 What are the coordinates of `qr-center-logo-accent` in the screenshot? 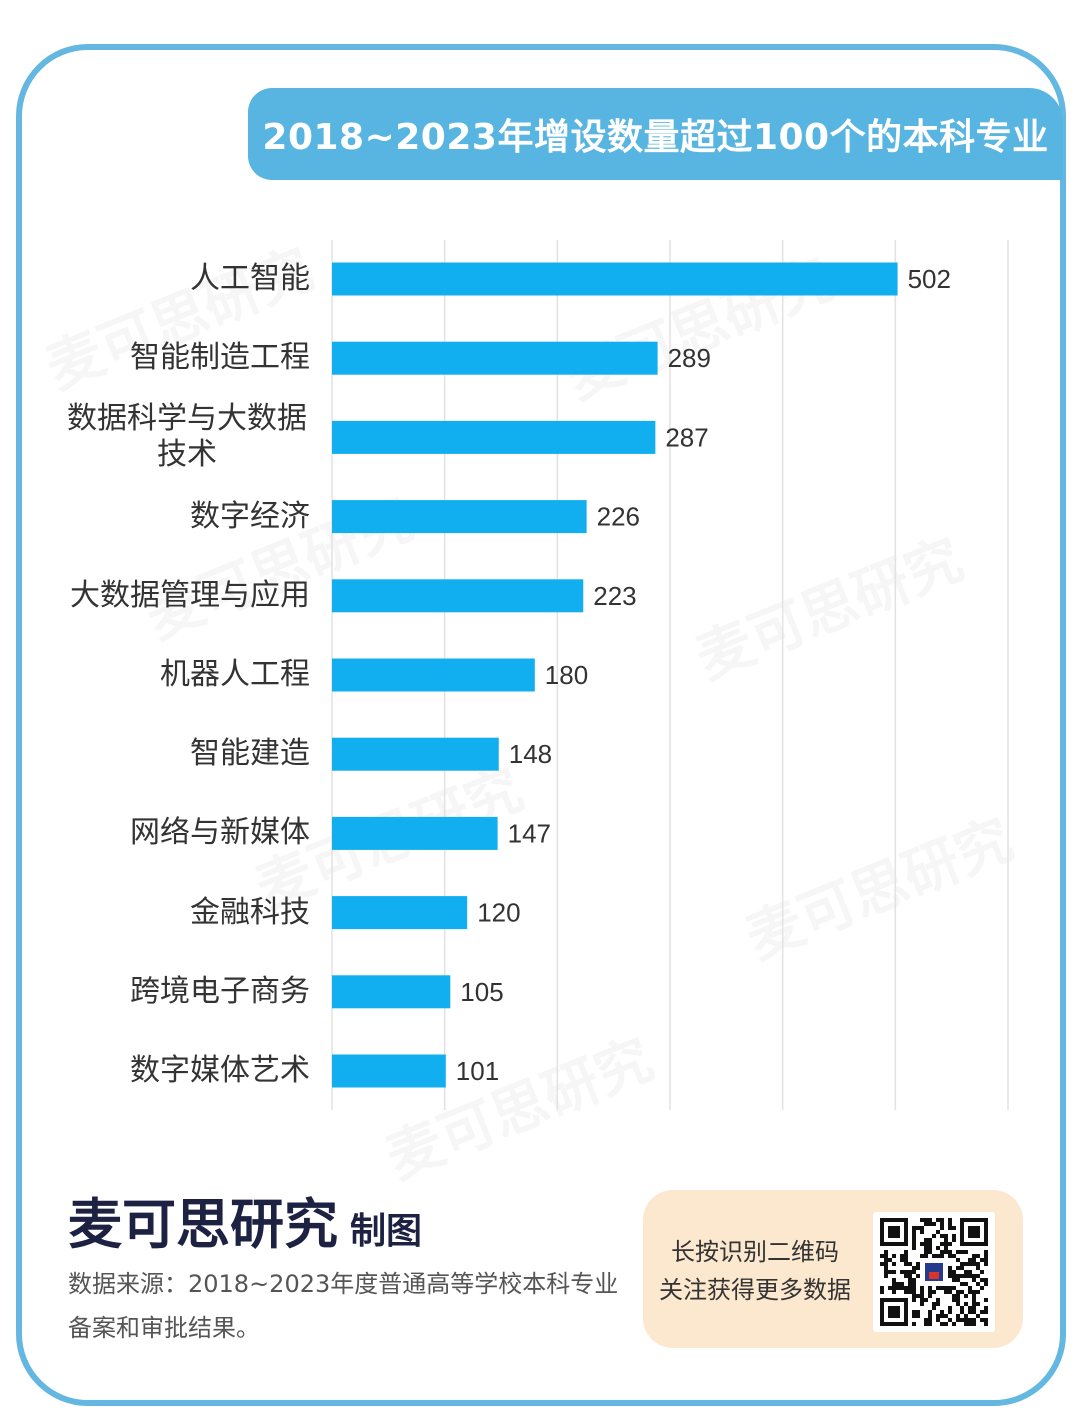 It's located at (934, 1275).